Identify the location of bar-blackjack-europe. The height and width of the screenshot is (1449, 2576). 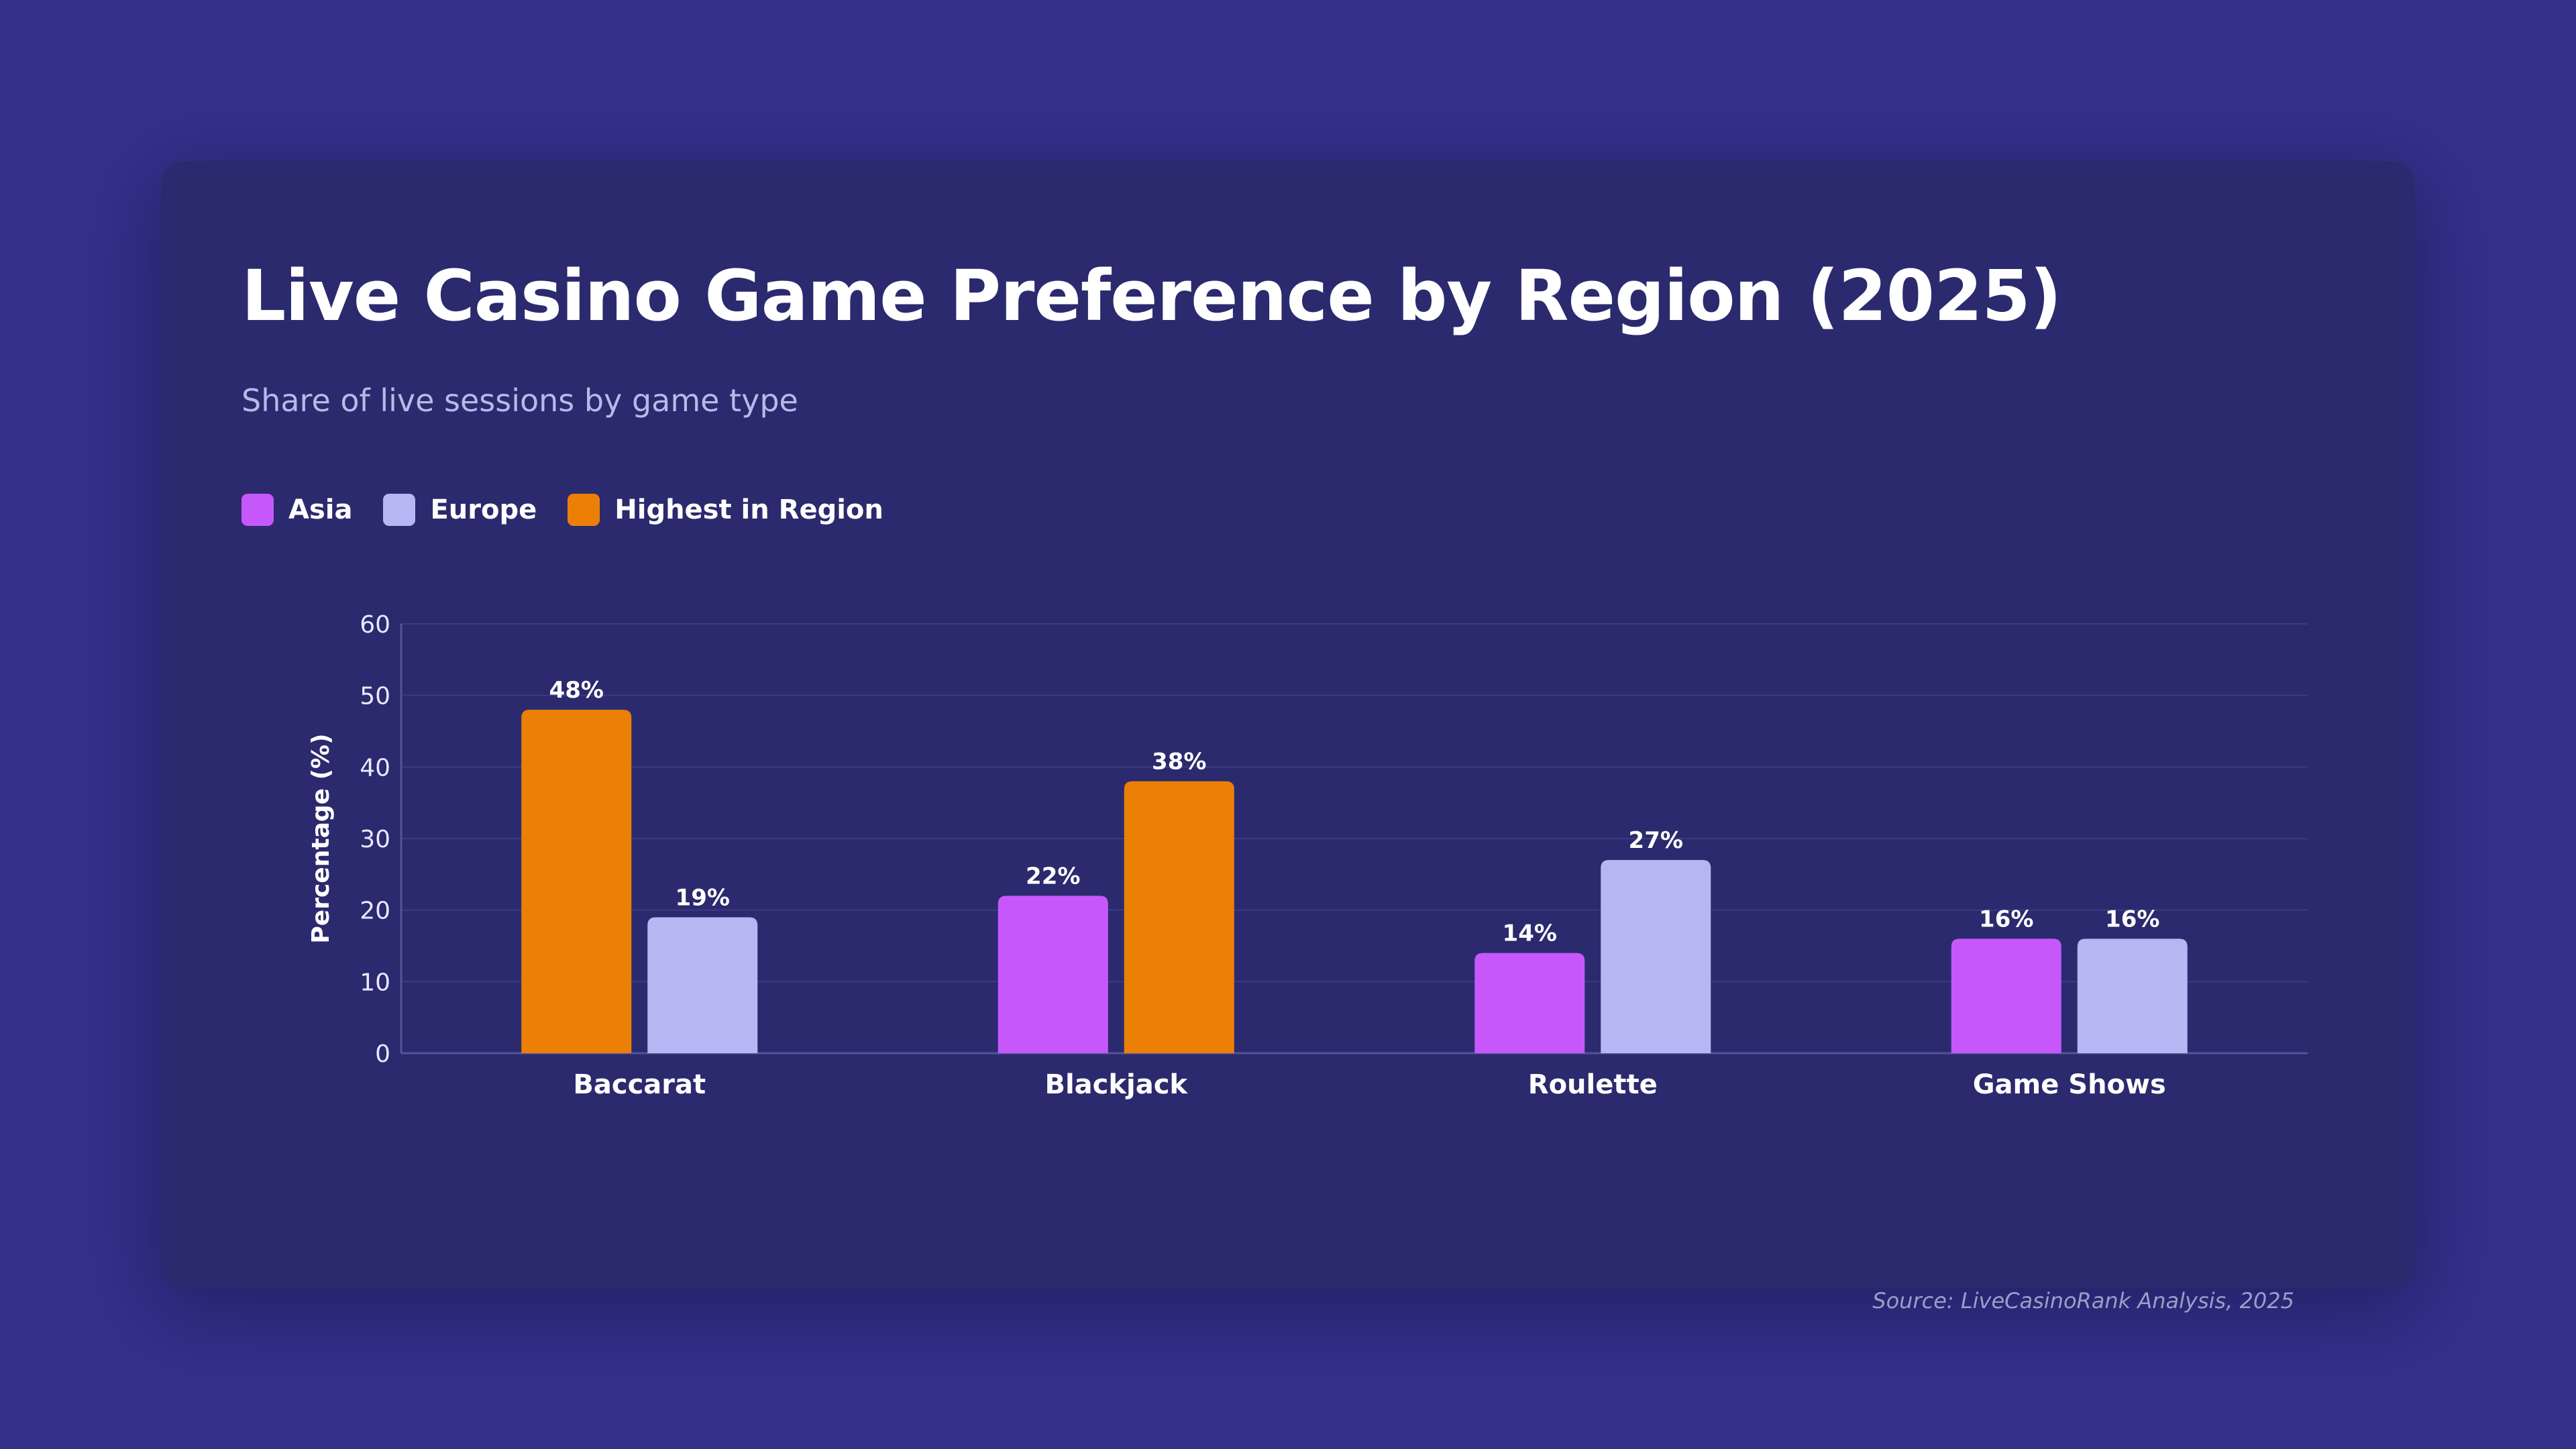
(1179, 917).